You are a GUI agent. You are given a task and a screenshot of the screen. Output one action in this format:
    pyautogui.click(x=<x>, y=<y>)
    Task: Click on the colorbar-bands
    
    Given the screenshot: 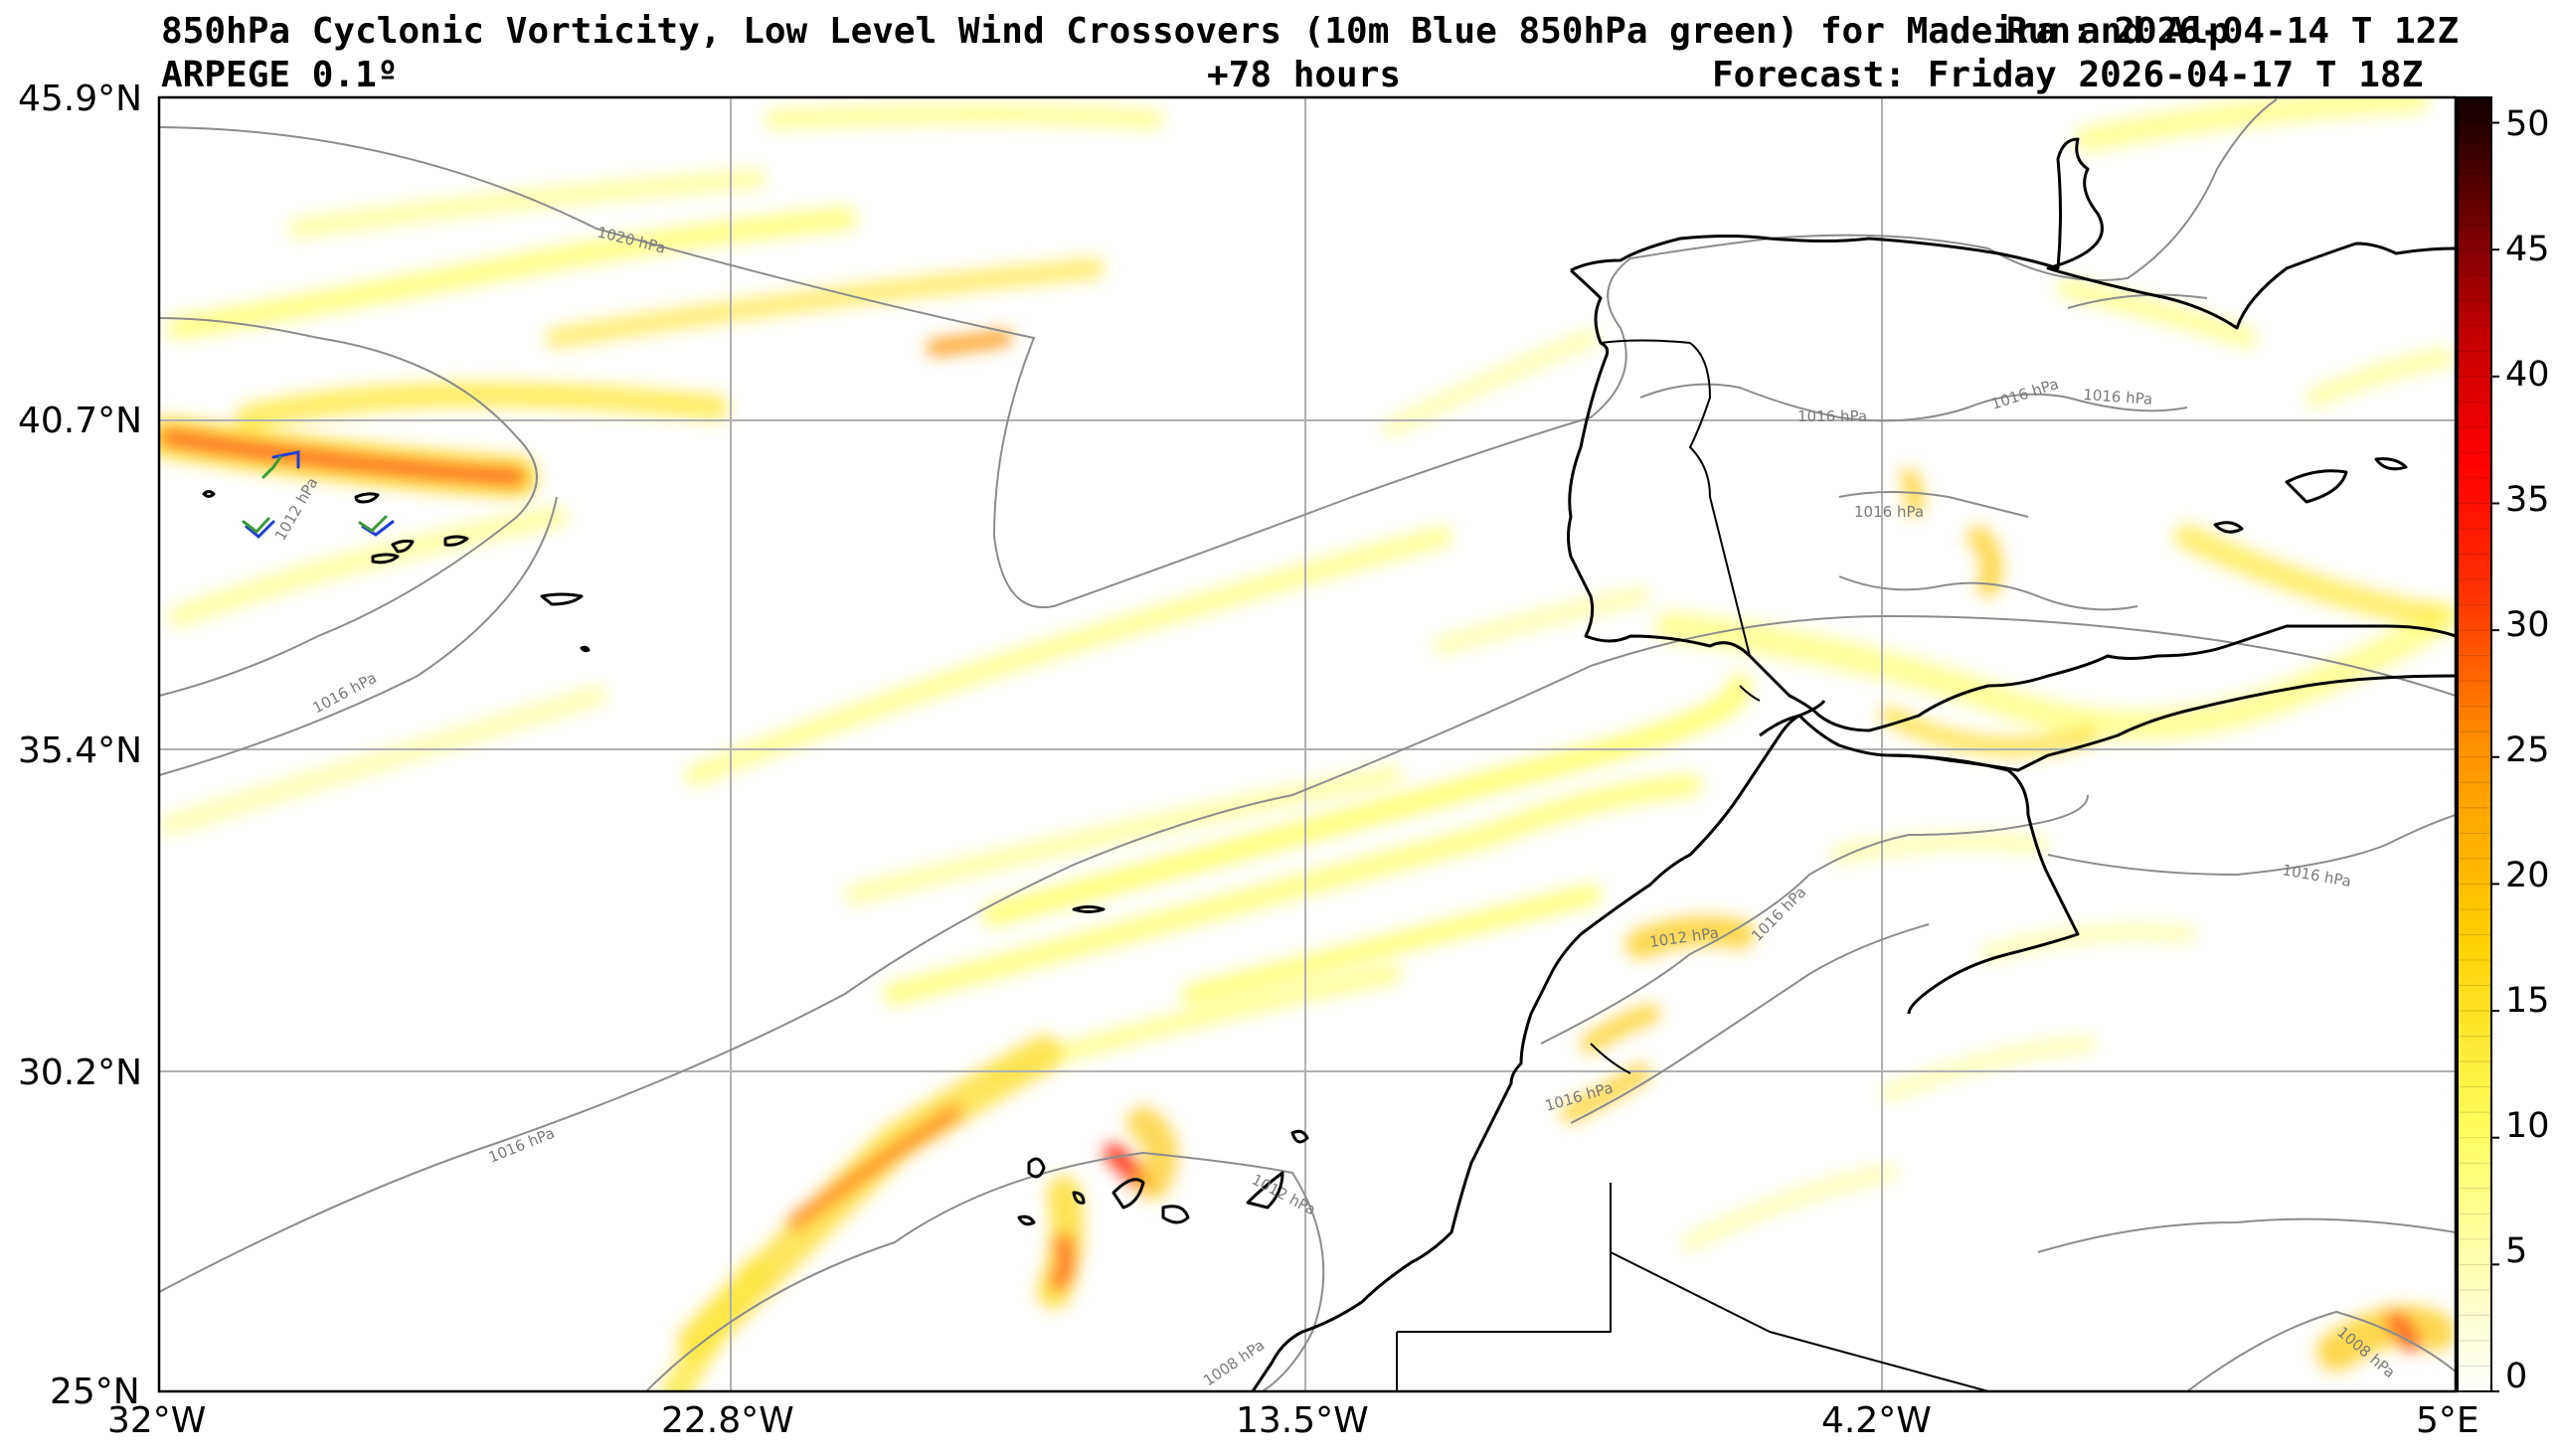 What is the action you would take?
    pyautogui.click(x=2474, y=744)
    